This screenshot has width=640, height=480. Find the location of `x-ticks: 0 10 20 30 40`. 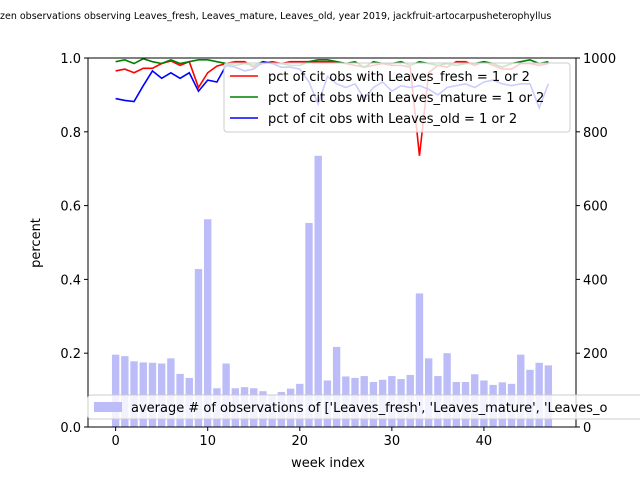

x-ticks: 0 10 20 30 40 is located at coordinates (301, 438).